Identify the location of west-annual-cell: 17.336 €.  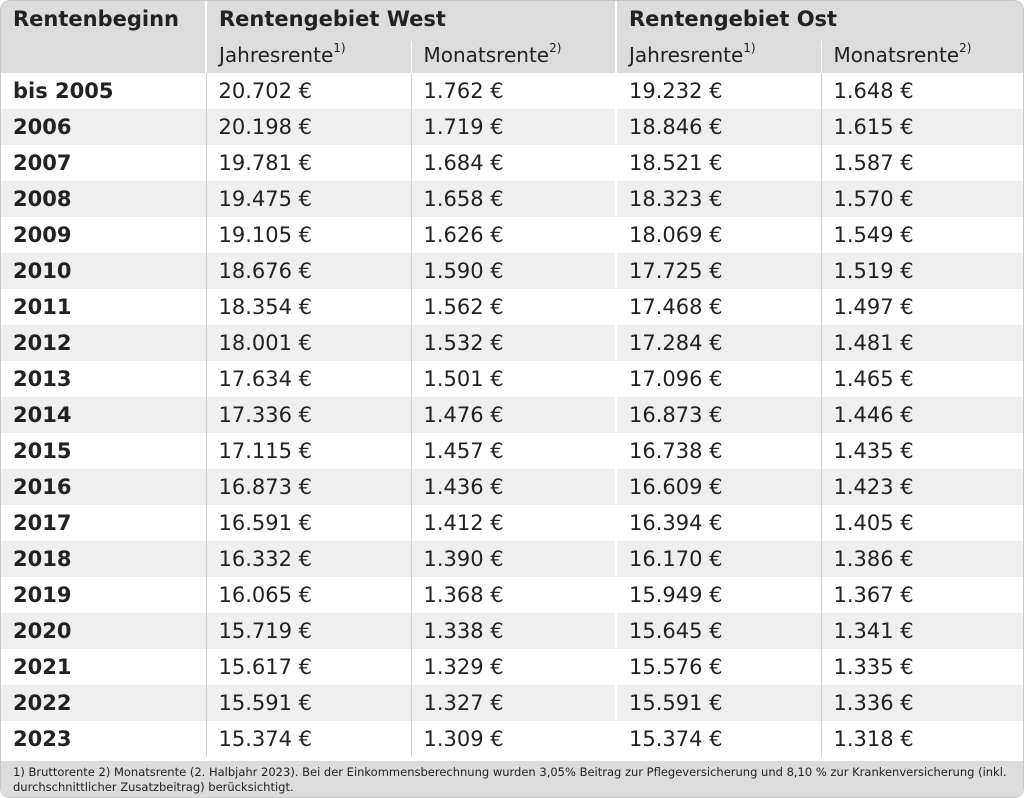
(308, 415).